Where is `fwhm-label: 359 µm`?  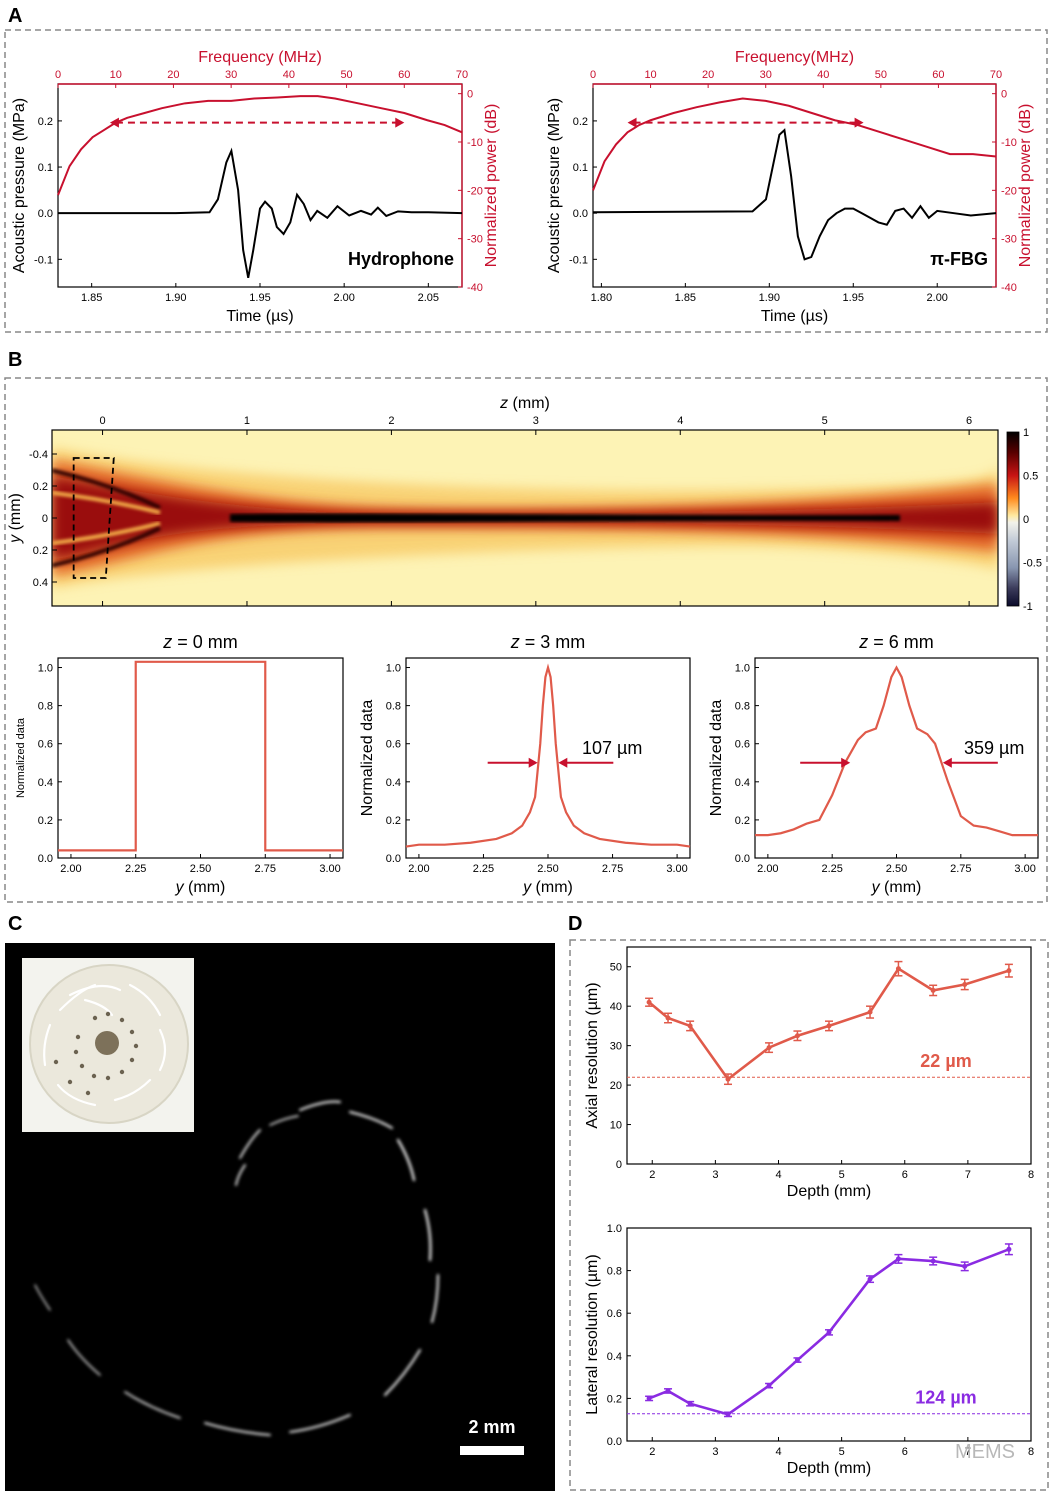 fwhm-label: 359 µm is located at coordinates (994, 748).